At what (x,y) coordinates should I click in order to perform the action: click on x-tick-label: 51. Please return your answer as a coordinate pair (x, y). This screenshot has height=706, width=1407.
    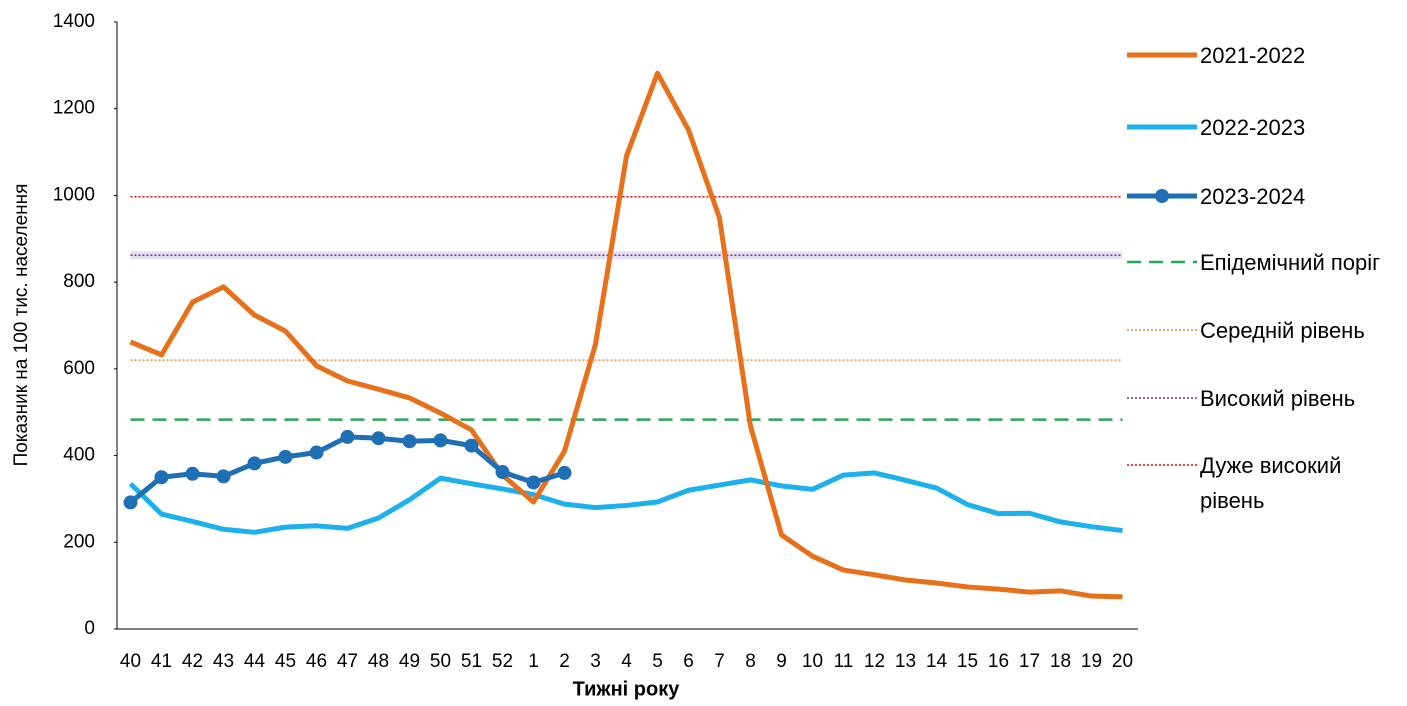
    Looking at the image, I should click on (471, 661).